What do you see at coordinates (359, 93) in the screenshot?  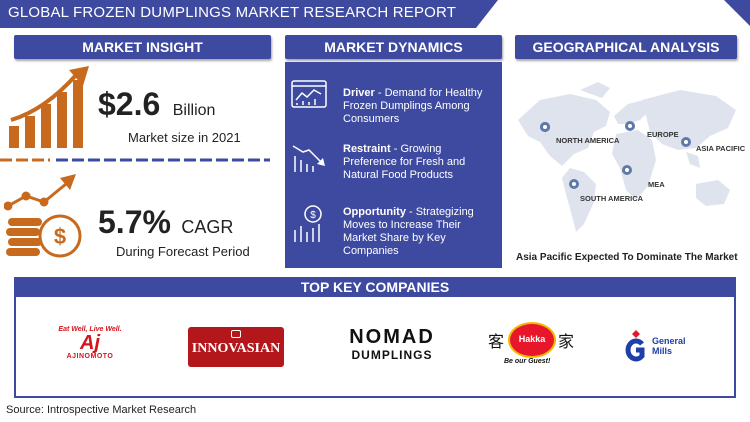 I see `driver-label: Driver` at bounding box center [359, 93].